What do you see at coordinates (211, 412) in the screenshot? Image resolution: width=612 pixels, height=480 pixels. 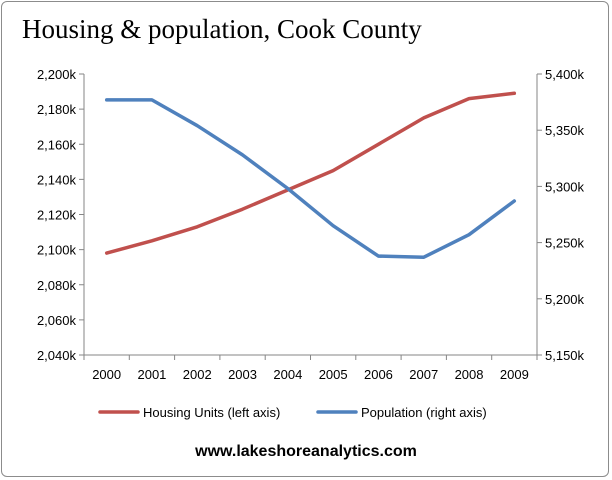 I see `legend-label: Housing Units (left axis)` at bounding box center [211, 412].